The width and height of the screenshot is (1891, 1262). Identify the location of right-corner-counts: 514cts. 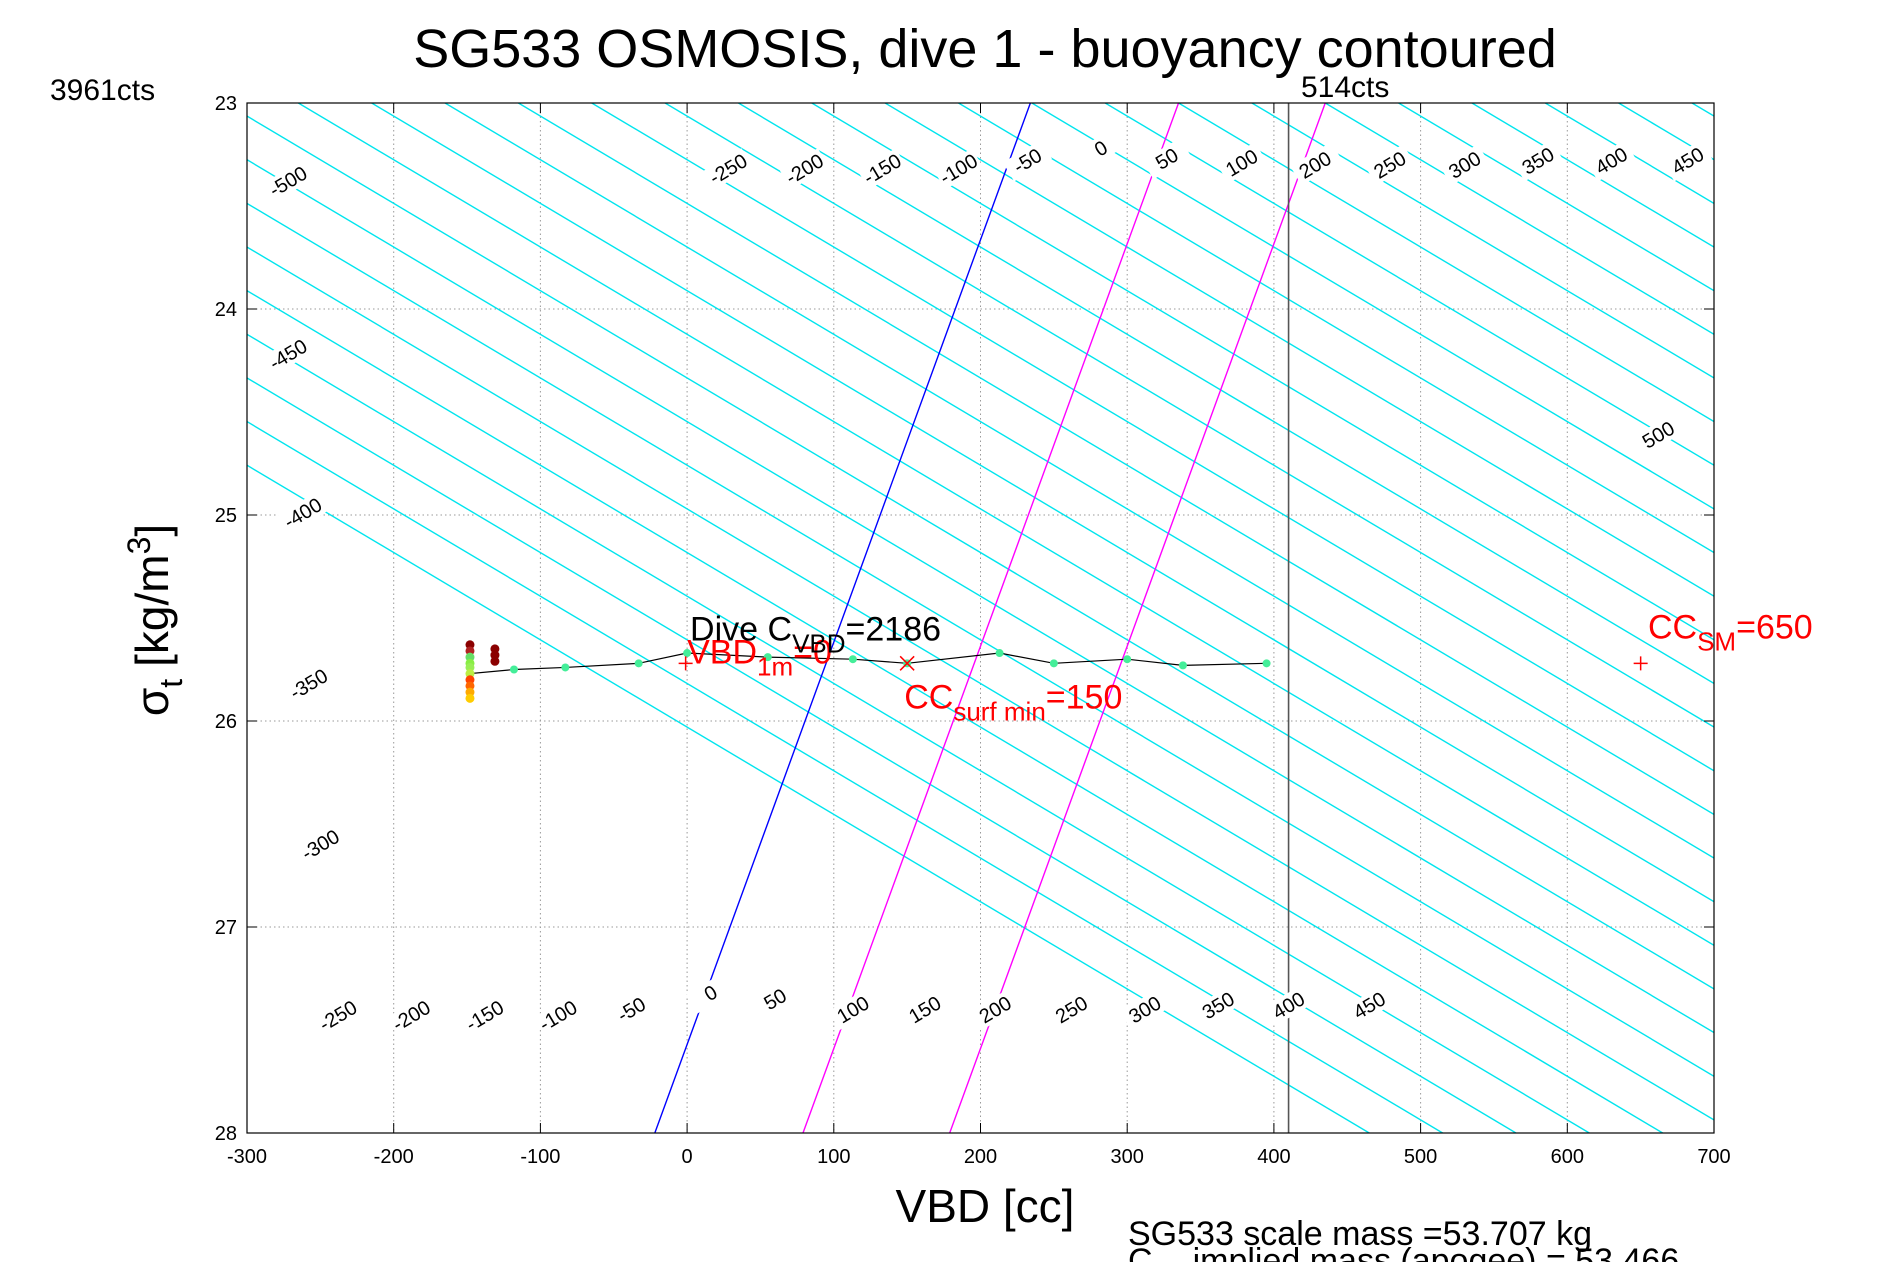
(1345, 87).